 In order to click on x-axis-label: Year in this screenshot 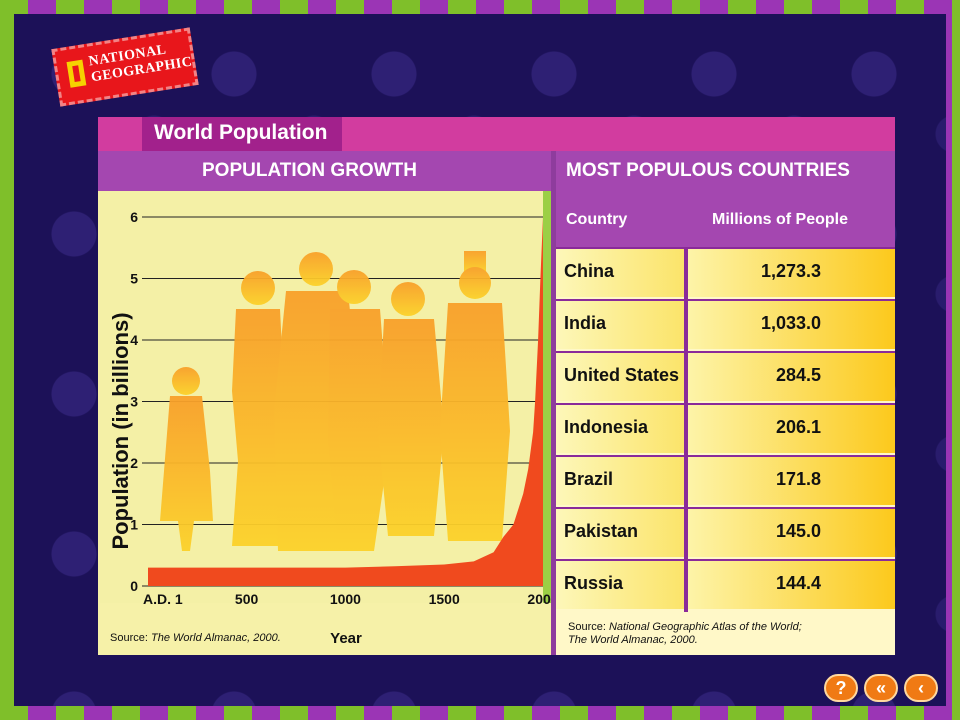, I will do `click(346, 638)`.